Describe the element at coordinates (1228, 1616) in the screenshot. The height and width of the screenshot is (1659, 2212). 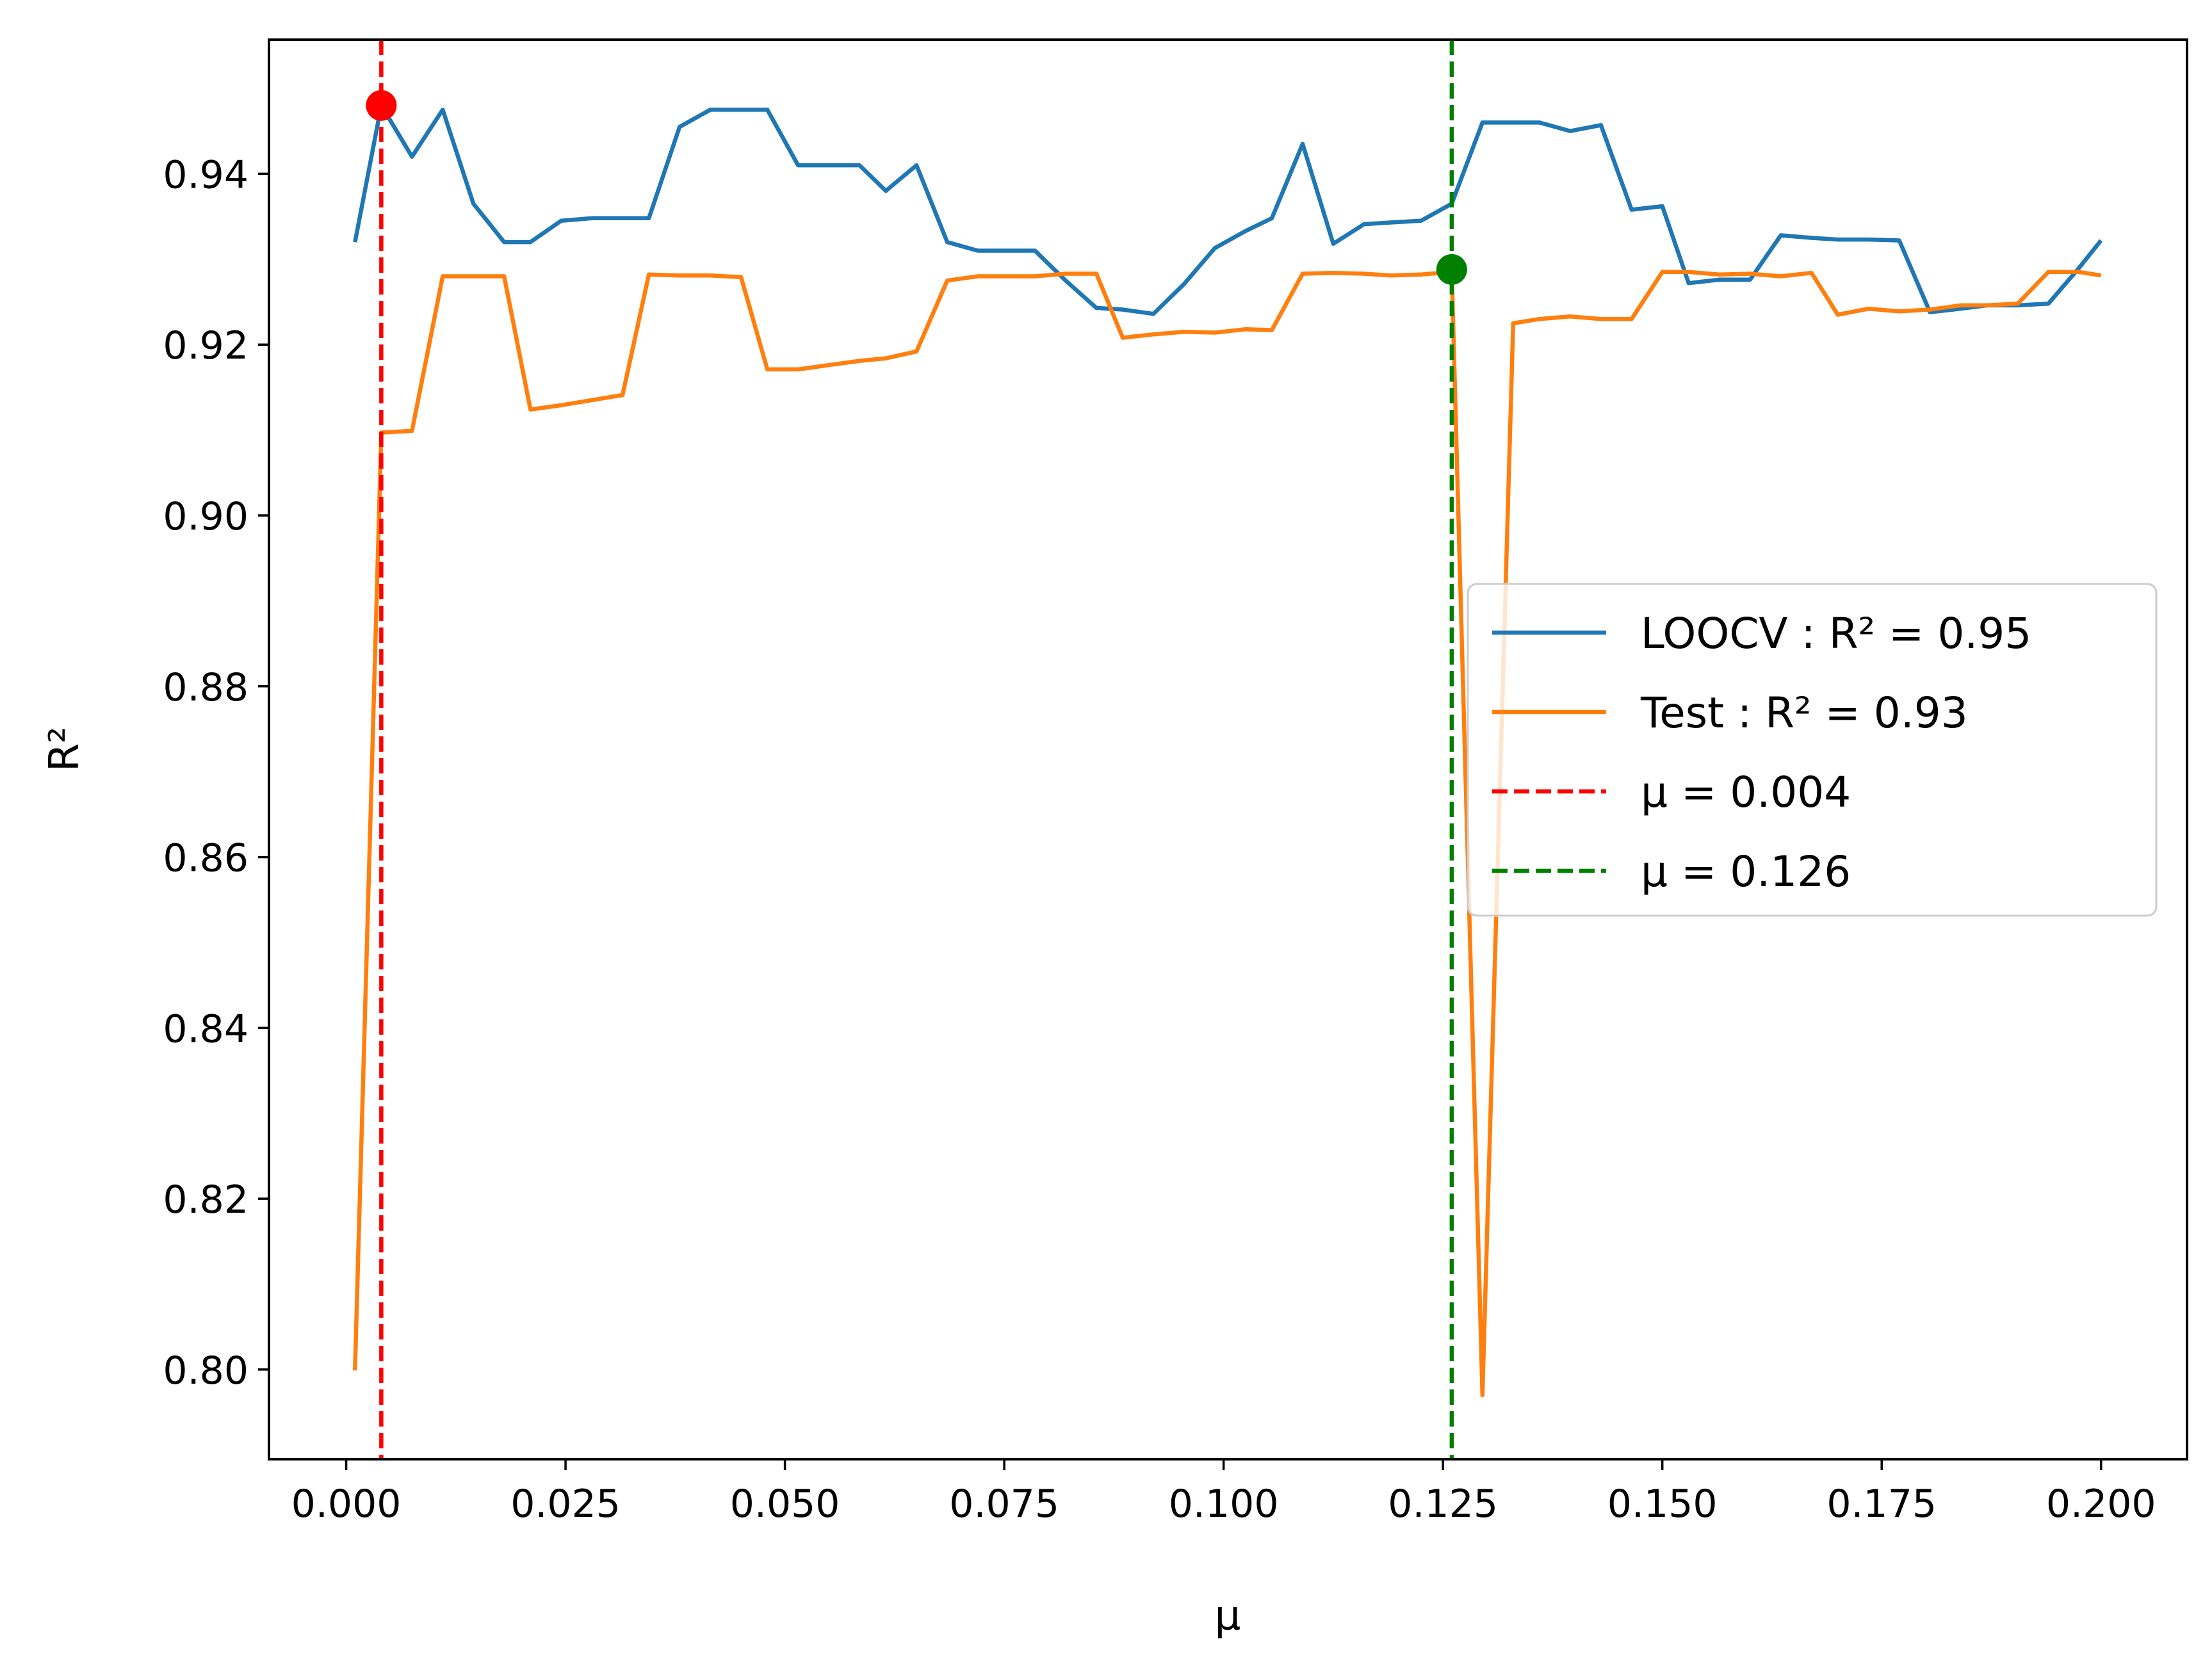
I see `x-axis-title: μ` at that location.